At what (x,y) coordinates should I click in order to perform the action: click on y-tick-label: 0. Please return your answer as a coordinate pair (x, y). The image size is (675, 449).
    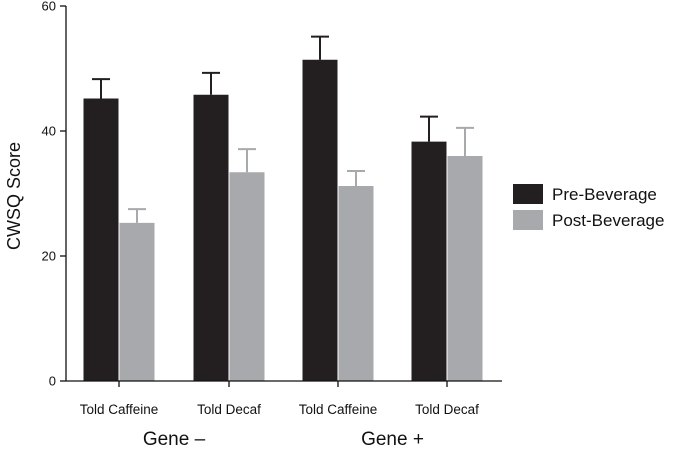
    Looking at the image, I should click on (52, 381).